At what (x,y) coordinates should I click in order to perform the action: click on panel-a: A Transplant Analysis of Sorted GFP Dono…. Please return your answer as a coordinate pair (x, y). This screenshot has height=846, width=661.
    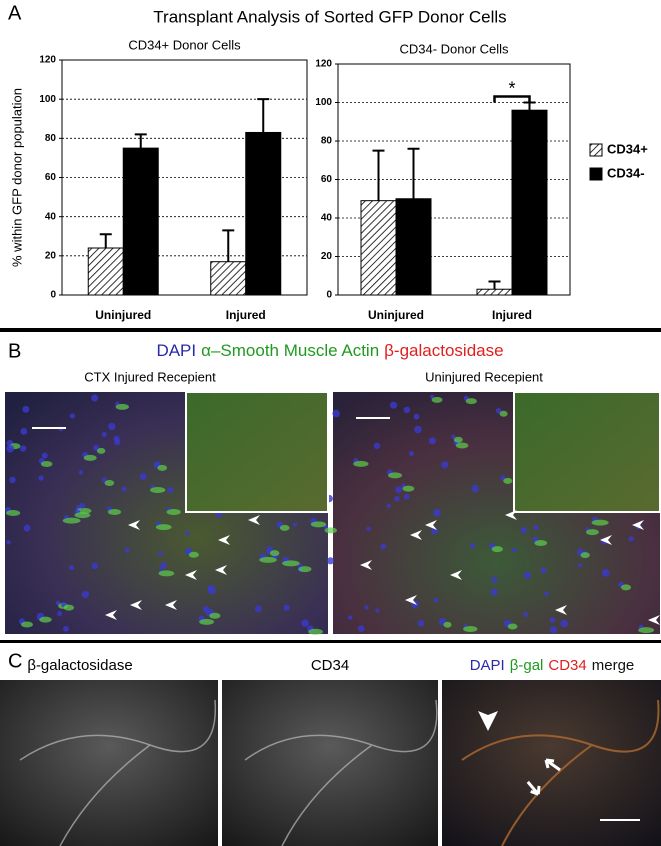
    Looking at the image, I should click on (257, 14).